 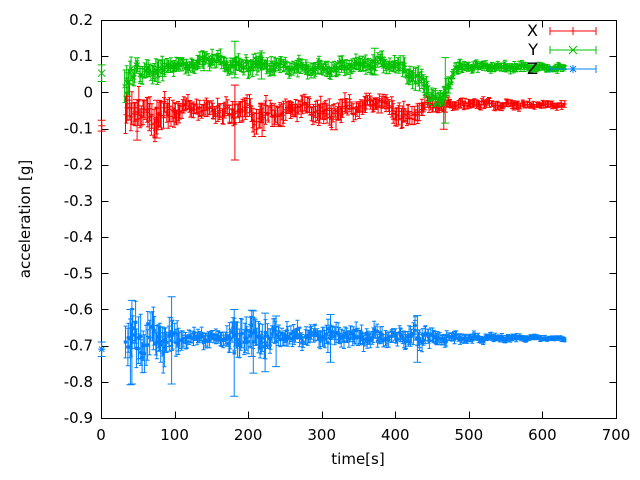 I want to click on legend: X Y Z, so click(x=562, y=49).